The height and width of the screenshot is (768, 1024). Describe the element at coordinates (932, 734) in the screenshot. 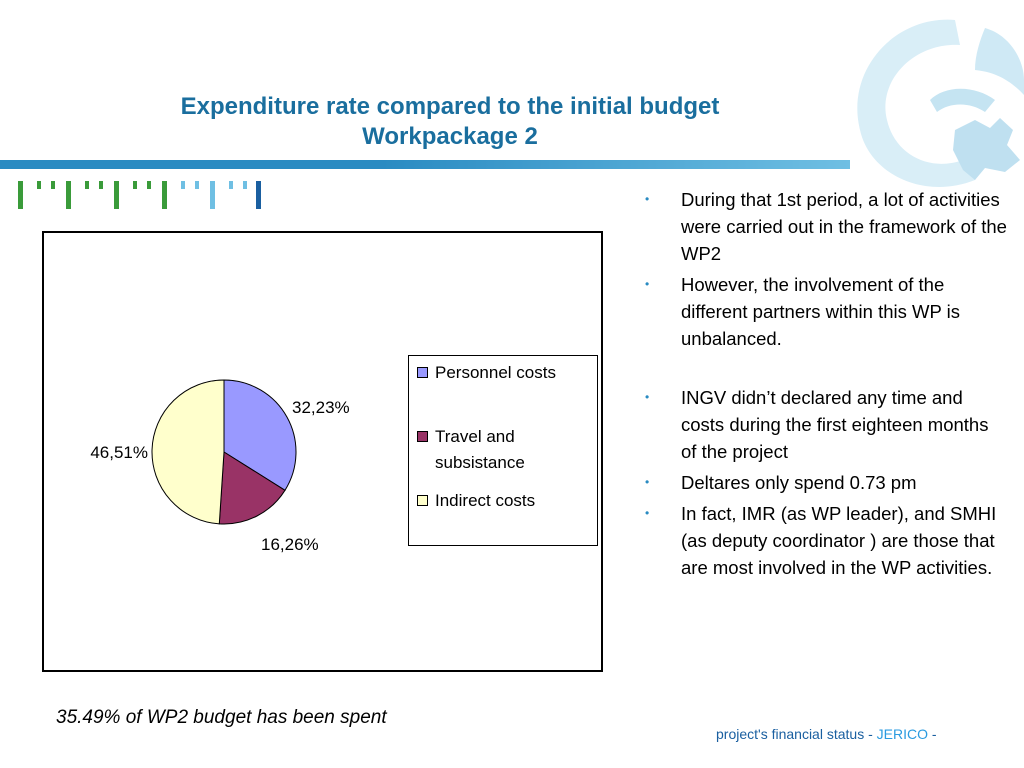

I see `footer-suffix: -` at that location.